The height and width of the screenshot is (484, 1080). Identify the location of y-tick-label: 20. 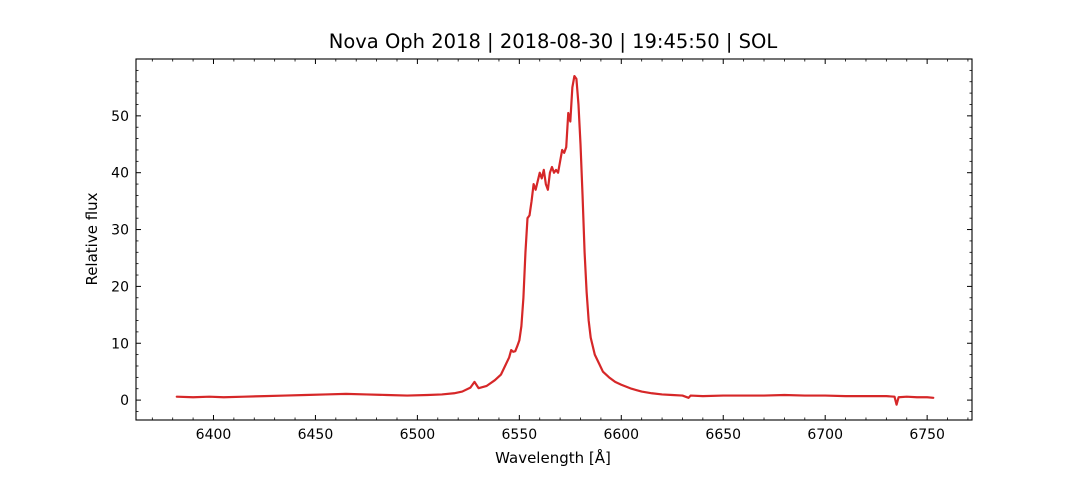
(120, 287).